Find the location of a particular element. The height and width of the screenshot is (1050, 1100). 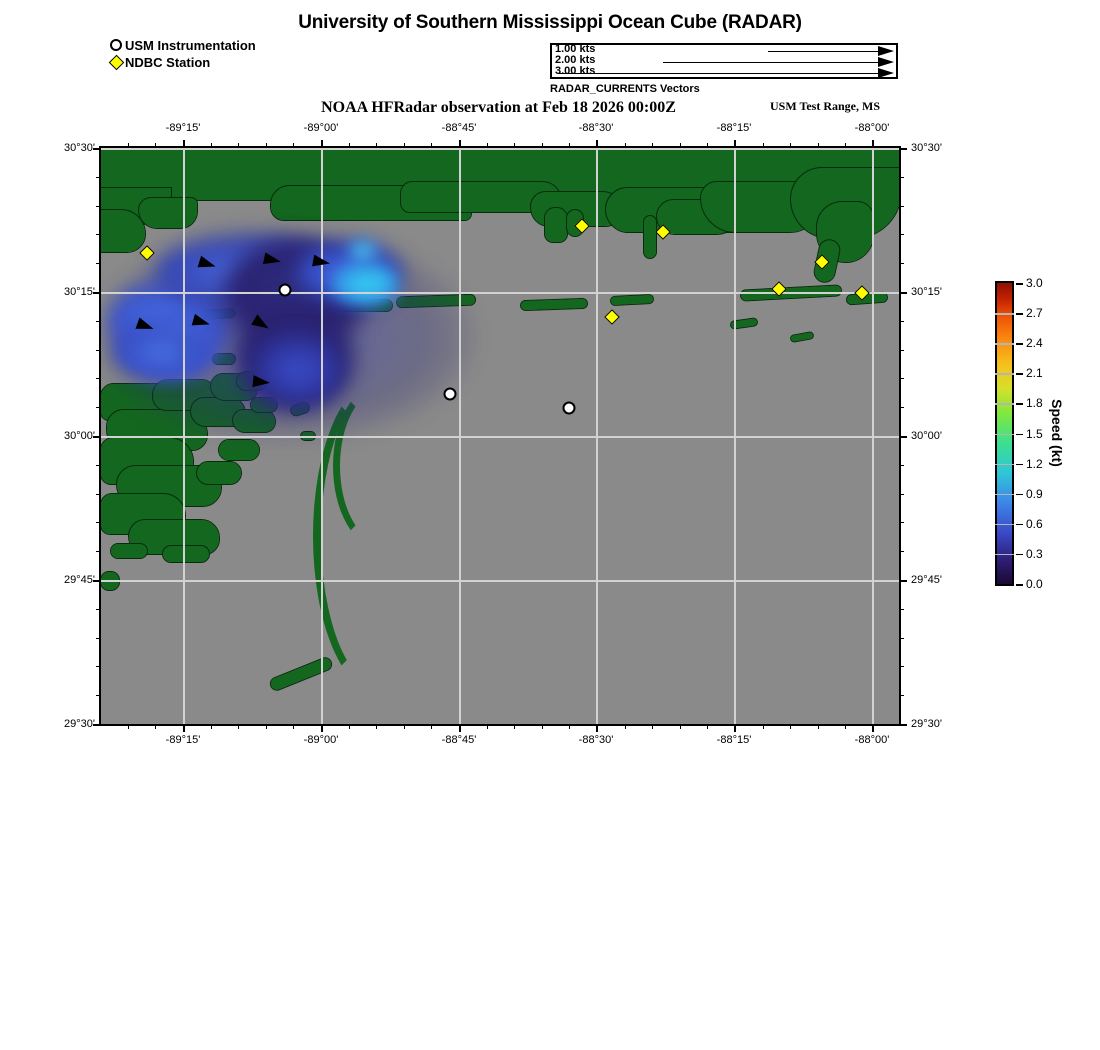

barrier-island-petitbois is located at coordinates (554, 304).